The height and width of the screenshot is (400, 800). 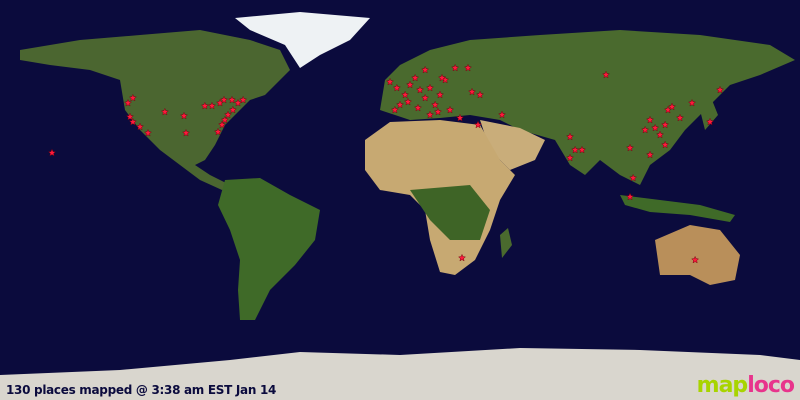 What do you see at coordinates (506, 243) in the screenshot?
I see `madagascar` at bounding box center [506, 243].